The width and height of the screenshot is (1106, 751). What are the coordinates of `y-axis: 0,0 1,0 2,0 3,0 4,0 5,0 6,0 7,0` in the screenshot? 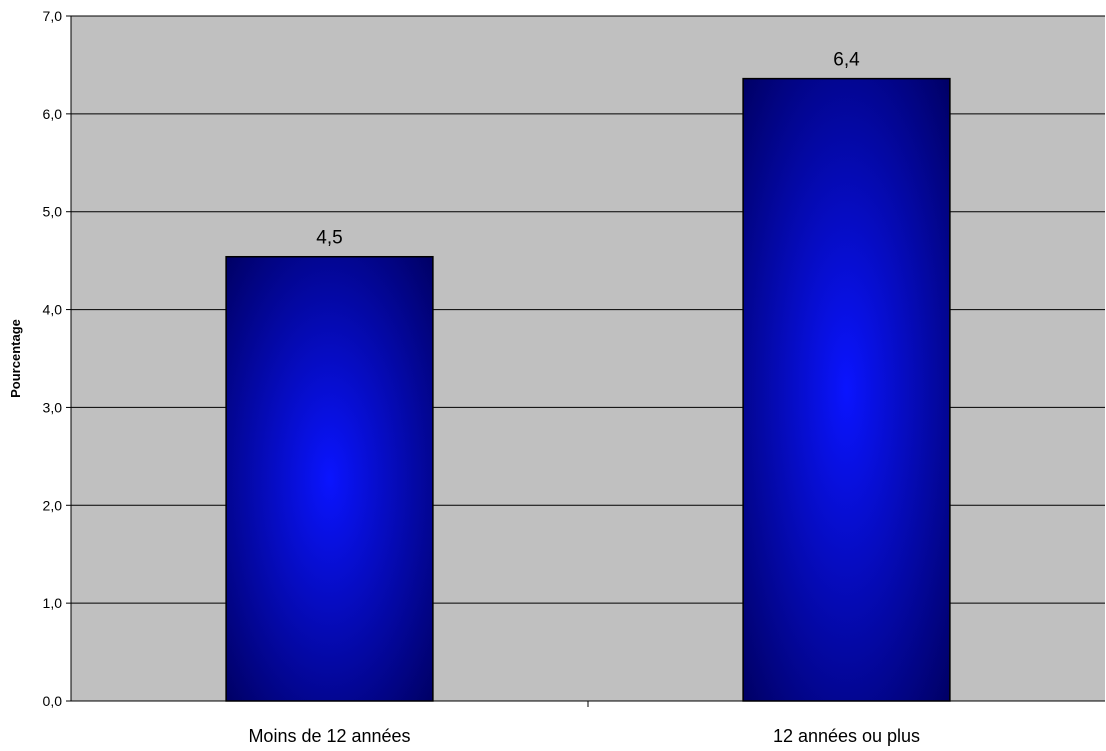 It's located at (57, 358).